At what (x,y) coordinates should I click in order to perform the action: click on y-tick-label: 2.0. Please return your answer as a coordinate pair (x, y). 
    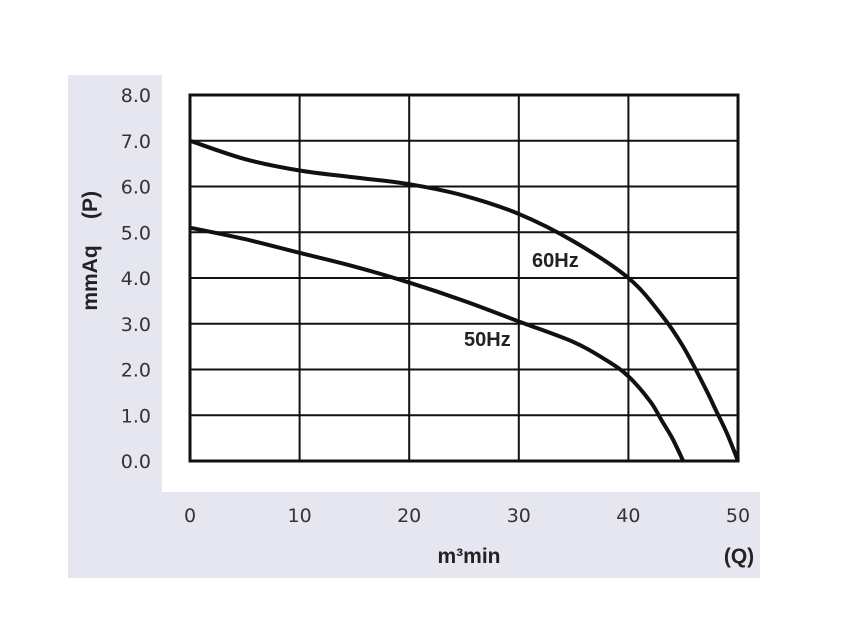
    Looking at the image, I should click on (136, 371).